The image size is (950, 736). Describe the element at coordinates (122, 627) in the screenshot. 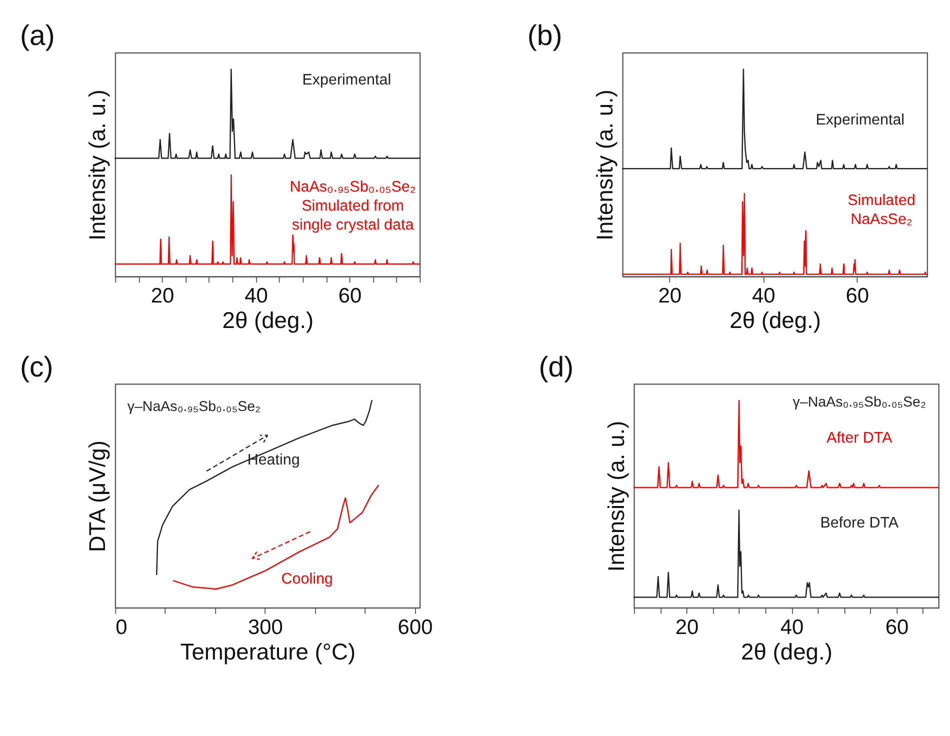

I see `x-tick-label: 0` at that location.